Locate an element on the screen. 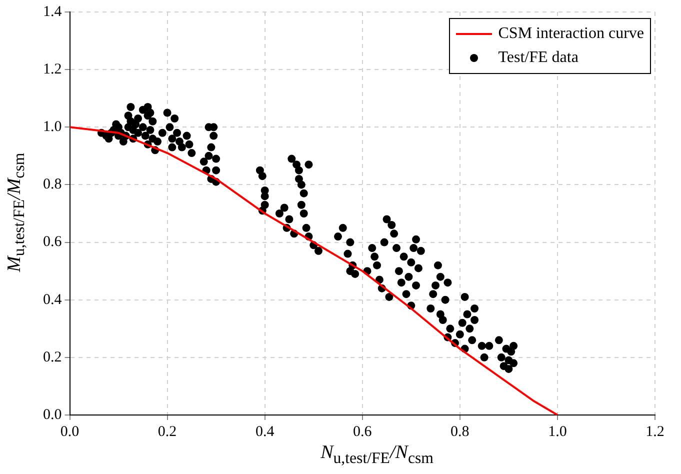 Image resolution: width=681 pixels, height=474 pixels. y-tick-label: 0.6 is located at coordinates (52, 242).